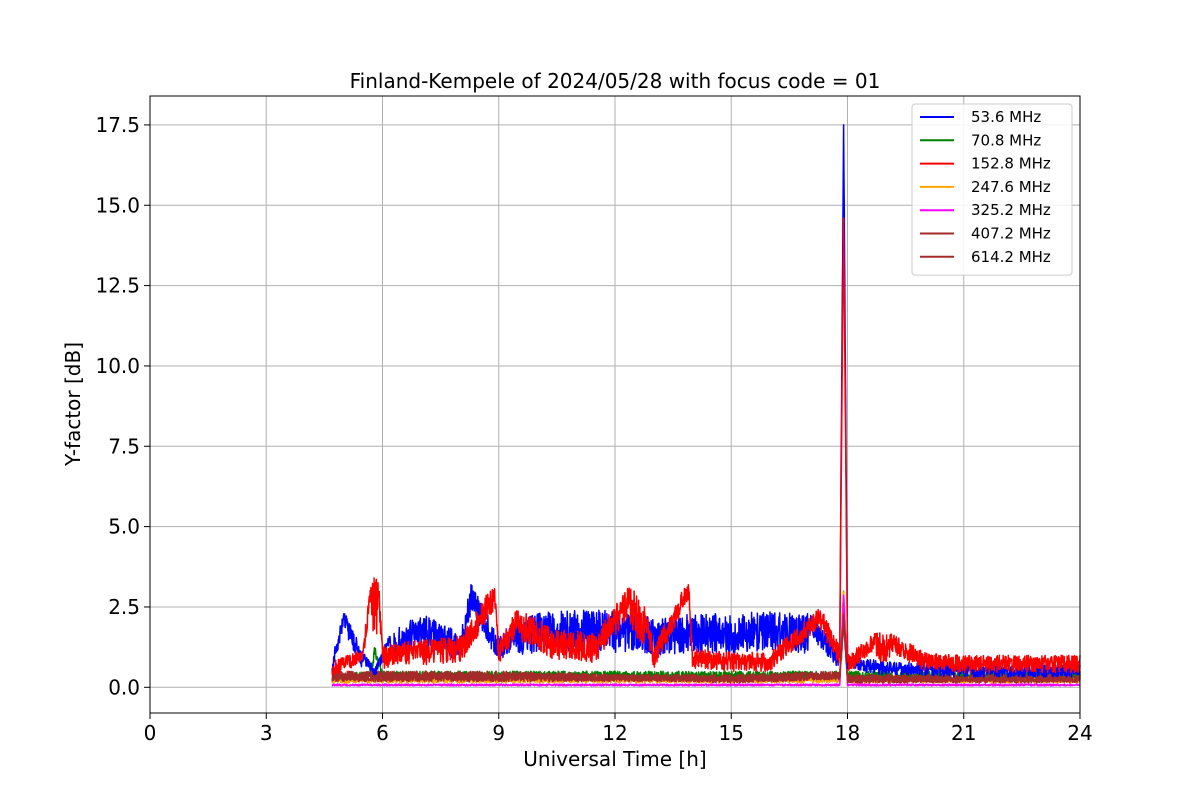  What do you see at coordinates (731, 733) in the screenshot?
I see `x-tick-label: 15` at bounding box center [731, 733].